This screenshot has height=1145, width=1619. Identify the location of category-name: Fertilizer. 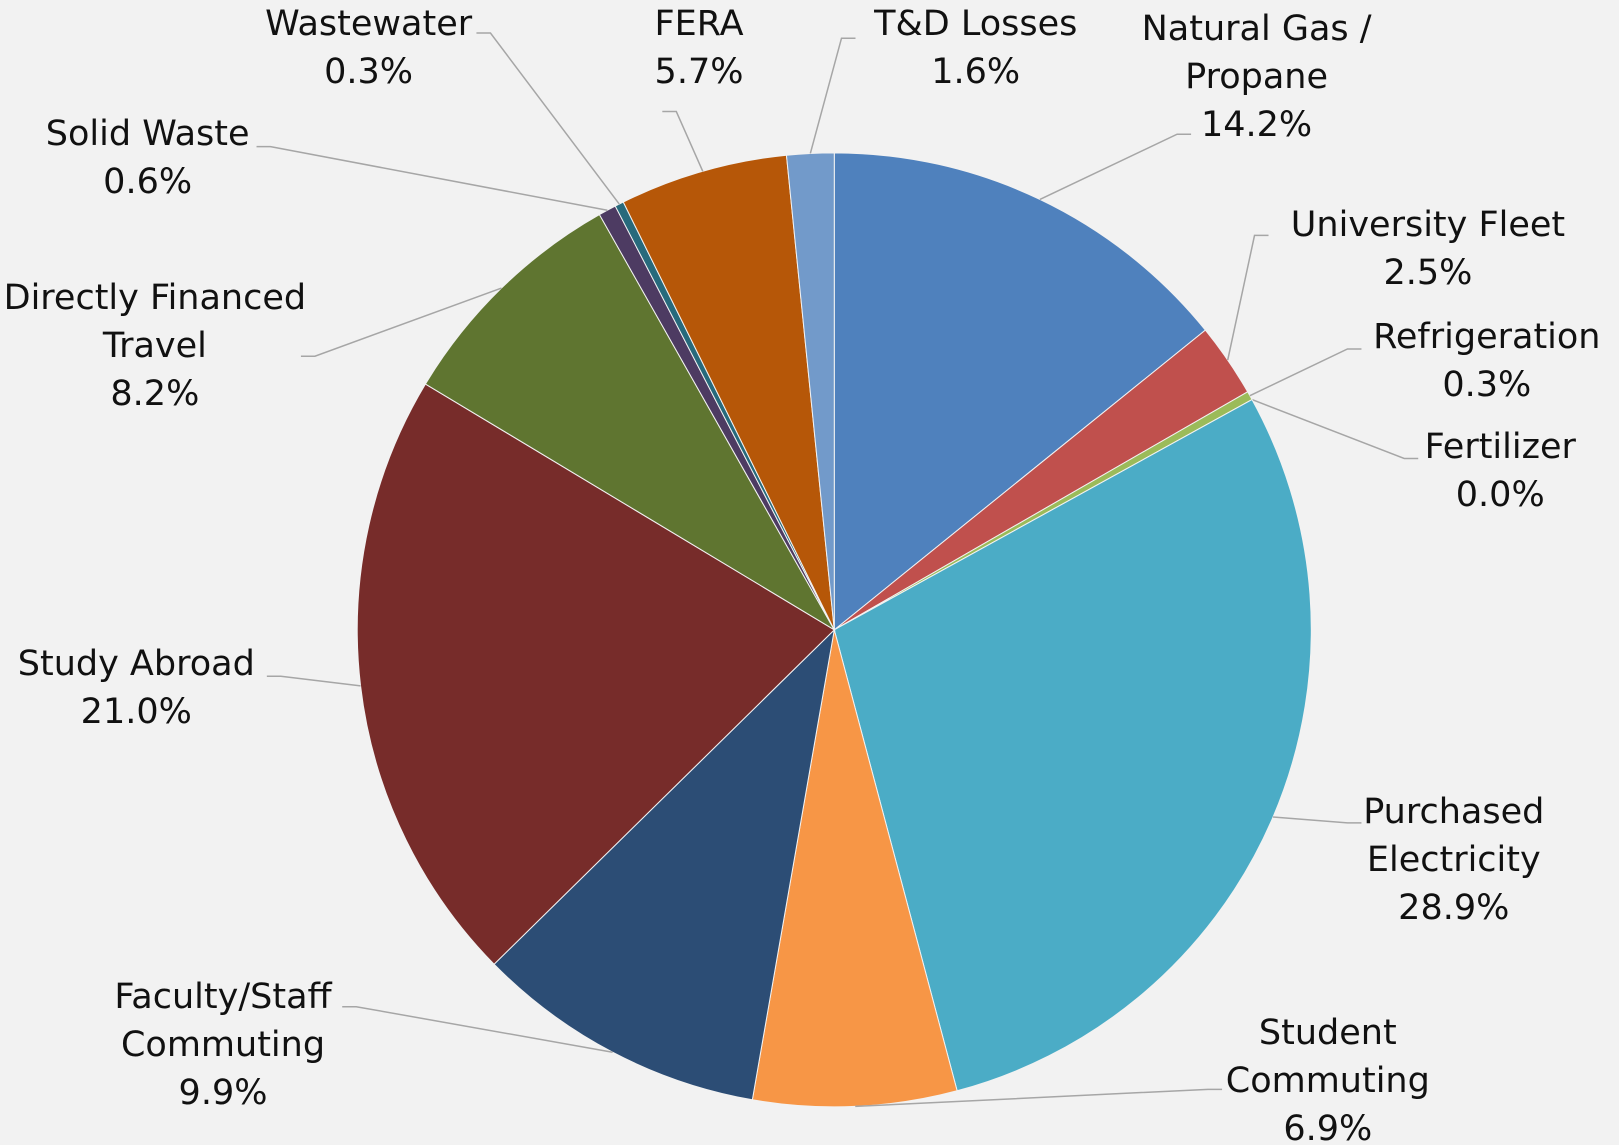
(1500, 447).